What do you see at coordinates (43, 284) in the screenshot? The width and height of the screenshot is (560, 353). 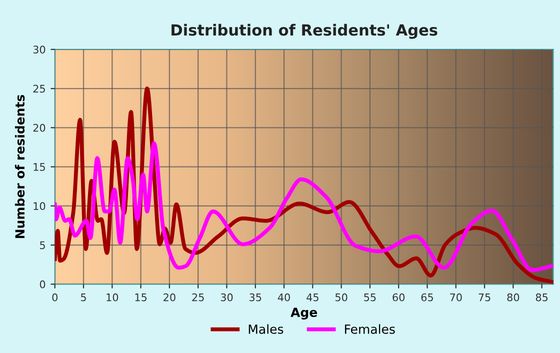 I see `y-tick-label: 0` at bounding box center [43, 284].